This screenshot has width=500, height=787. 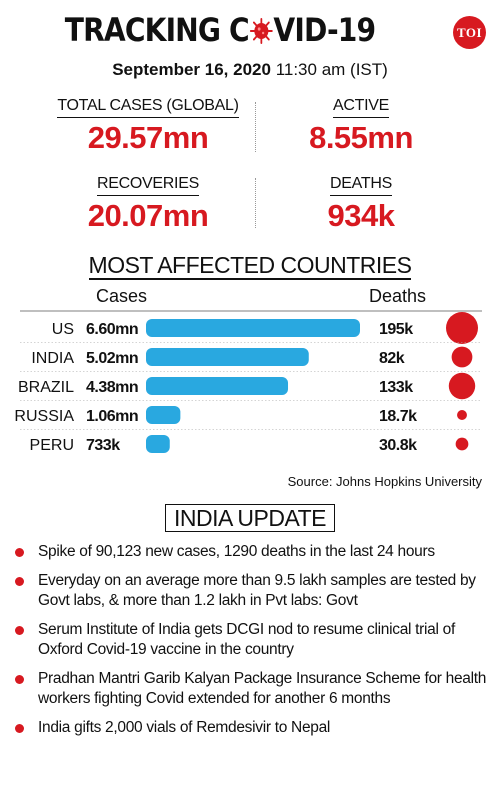 I want to click on source-note: Source: Johns Hopkins University, so click(x=384, y=481).